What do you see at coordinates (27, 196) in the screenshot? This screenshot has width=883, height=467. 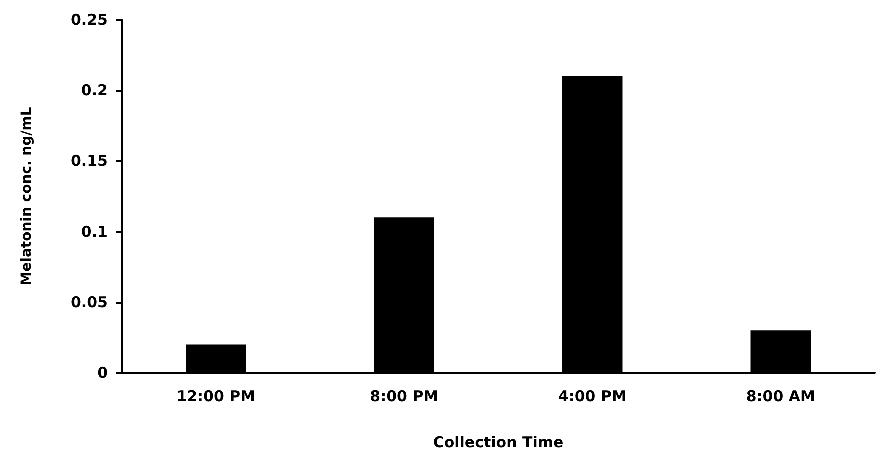 I see `y-axis-title: Melatonin conc. ng/mL` at bounding box center [27, 196].